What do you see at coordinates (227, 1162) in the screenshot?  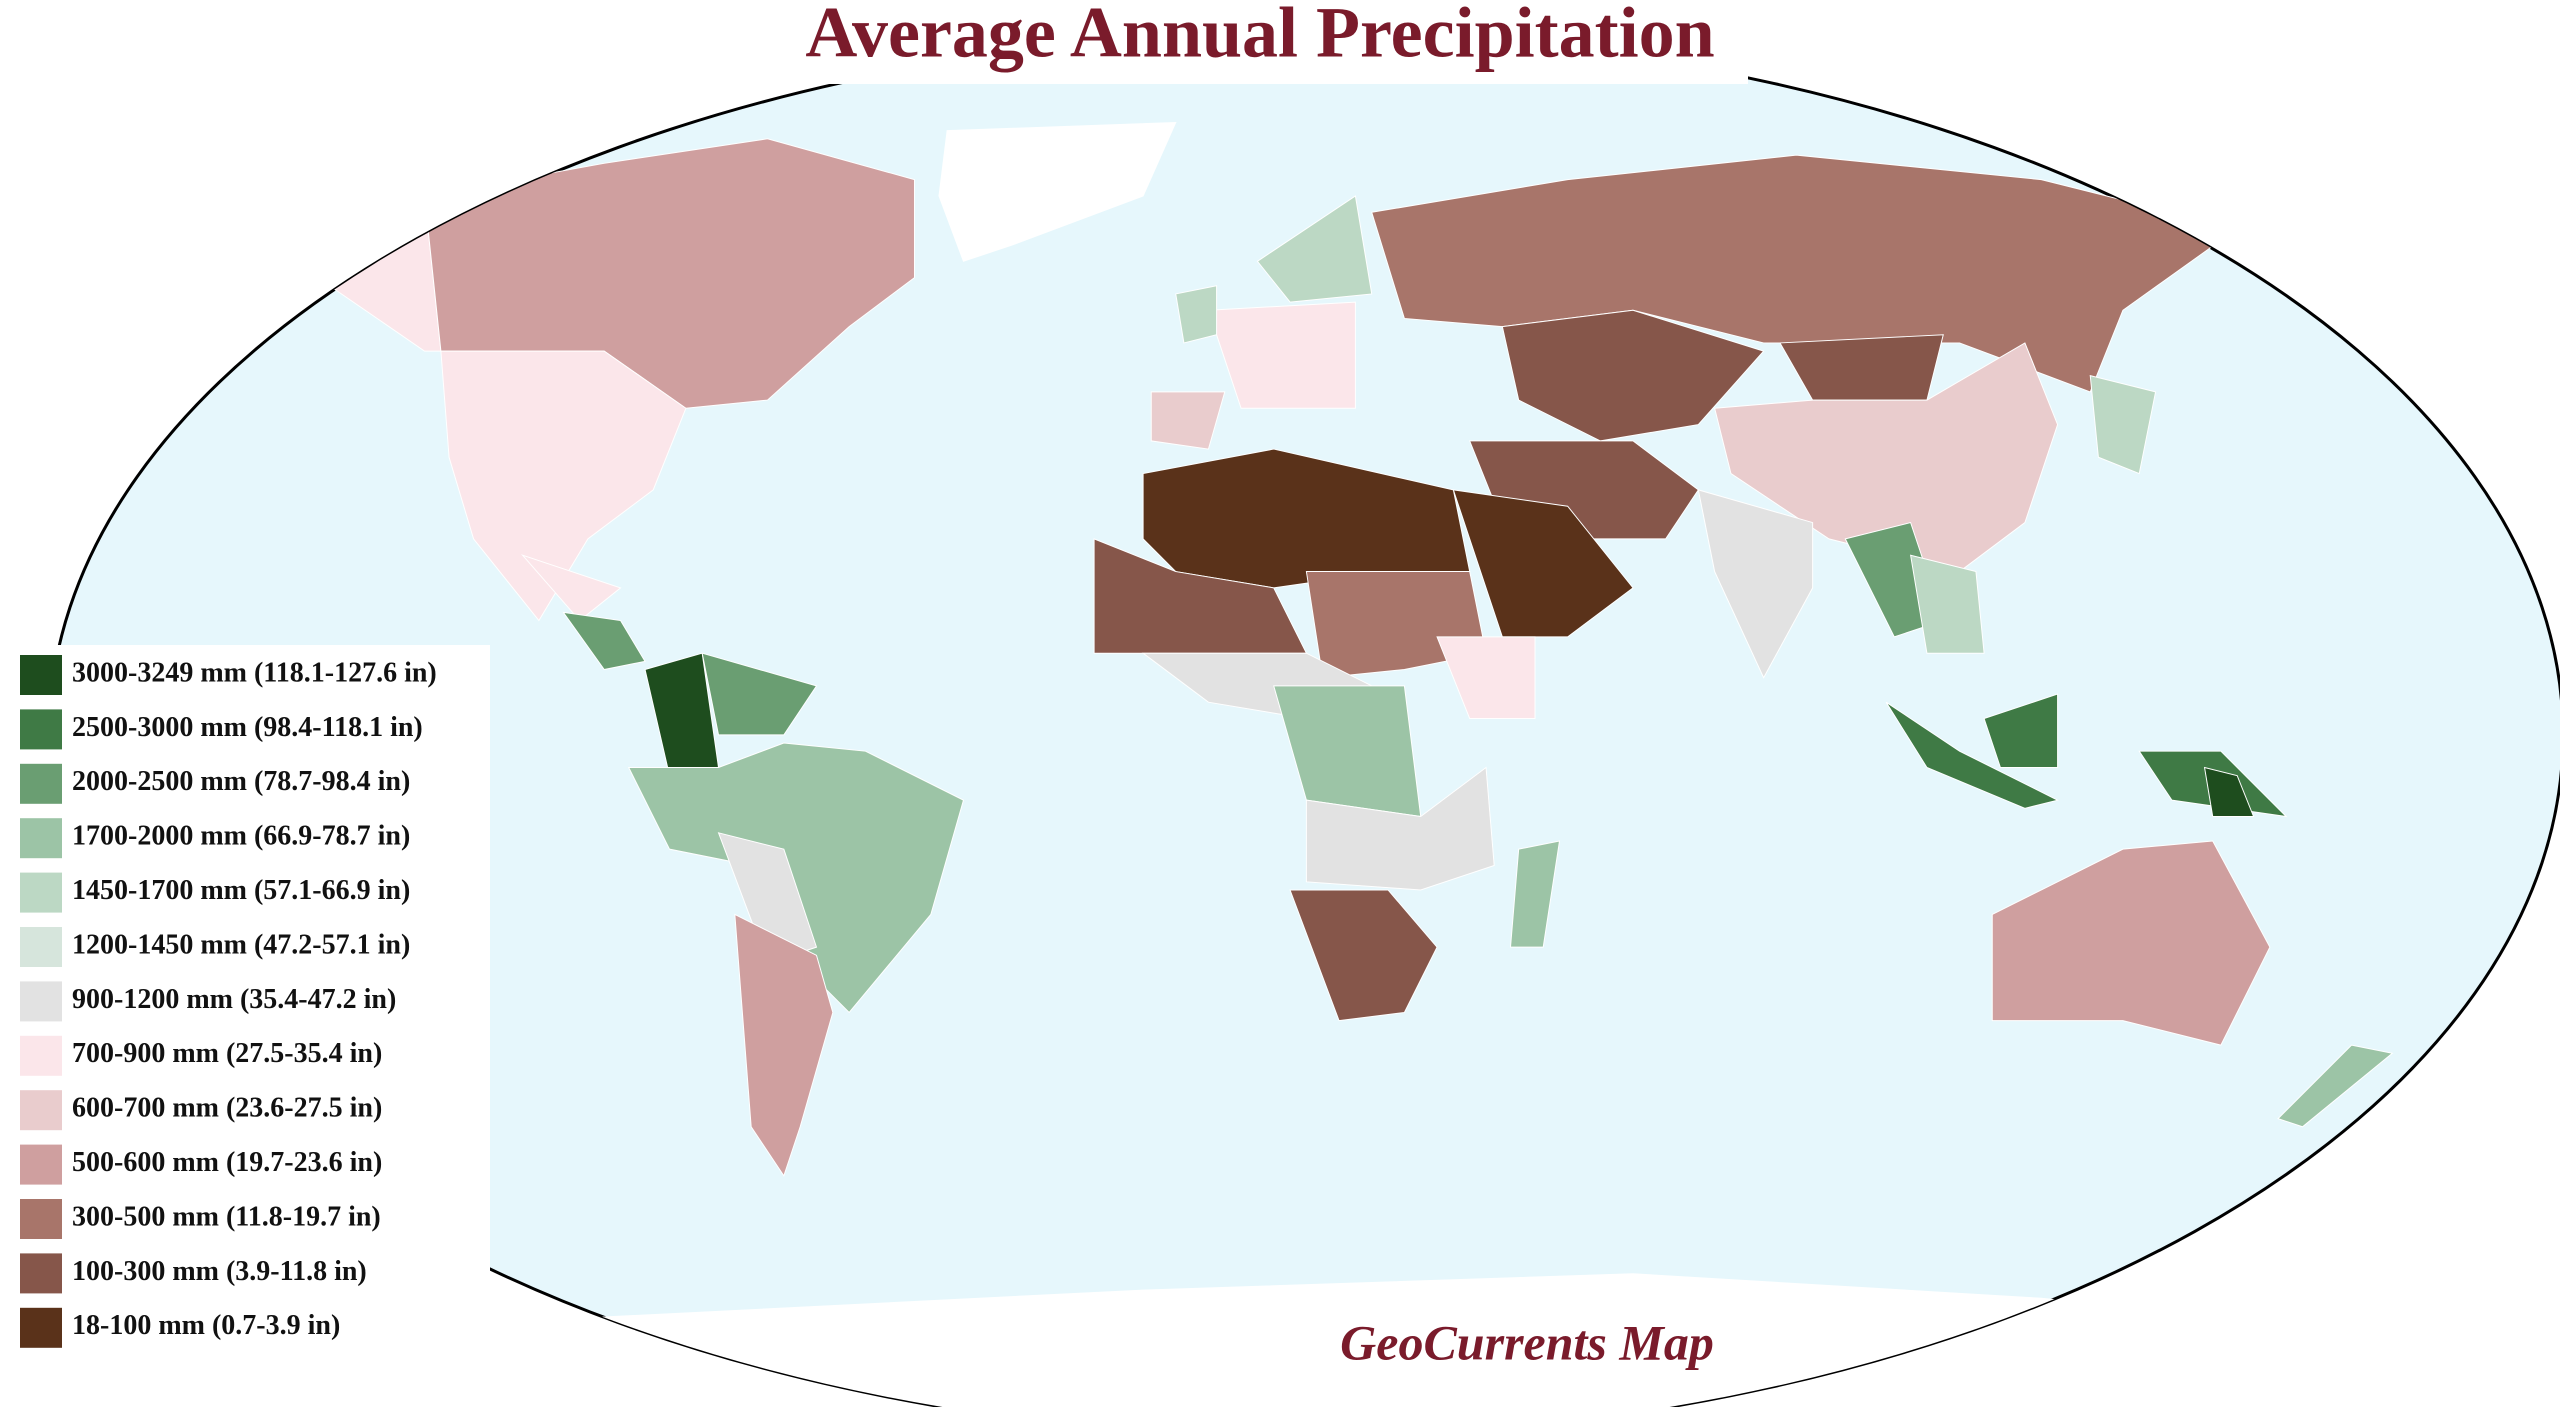 I see `legend-label: 500-600 mm (19.7-23.6 in)` at bounding box center [227, 1162].